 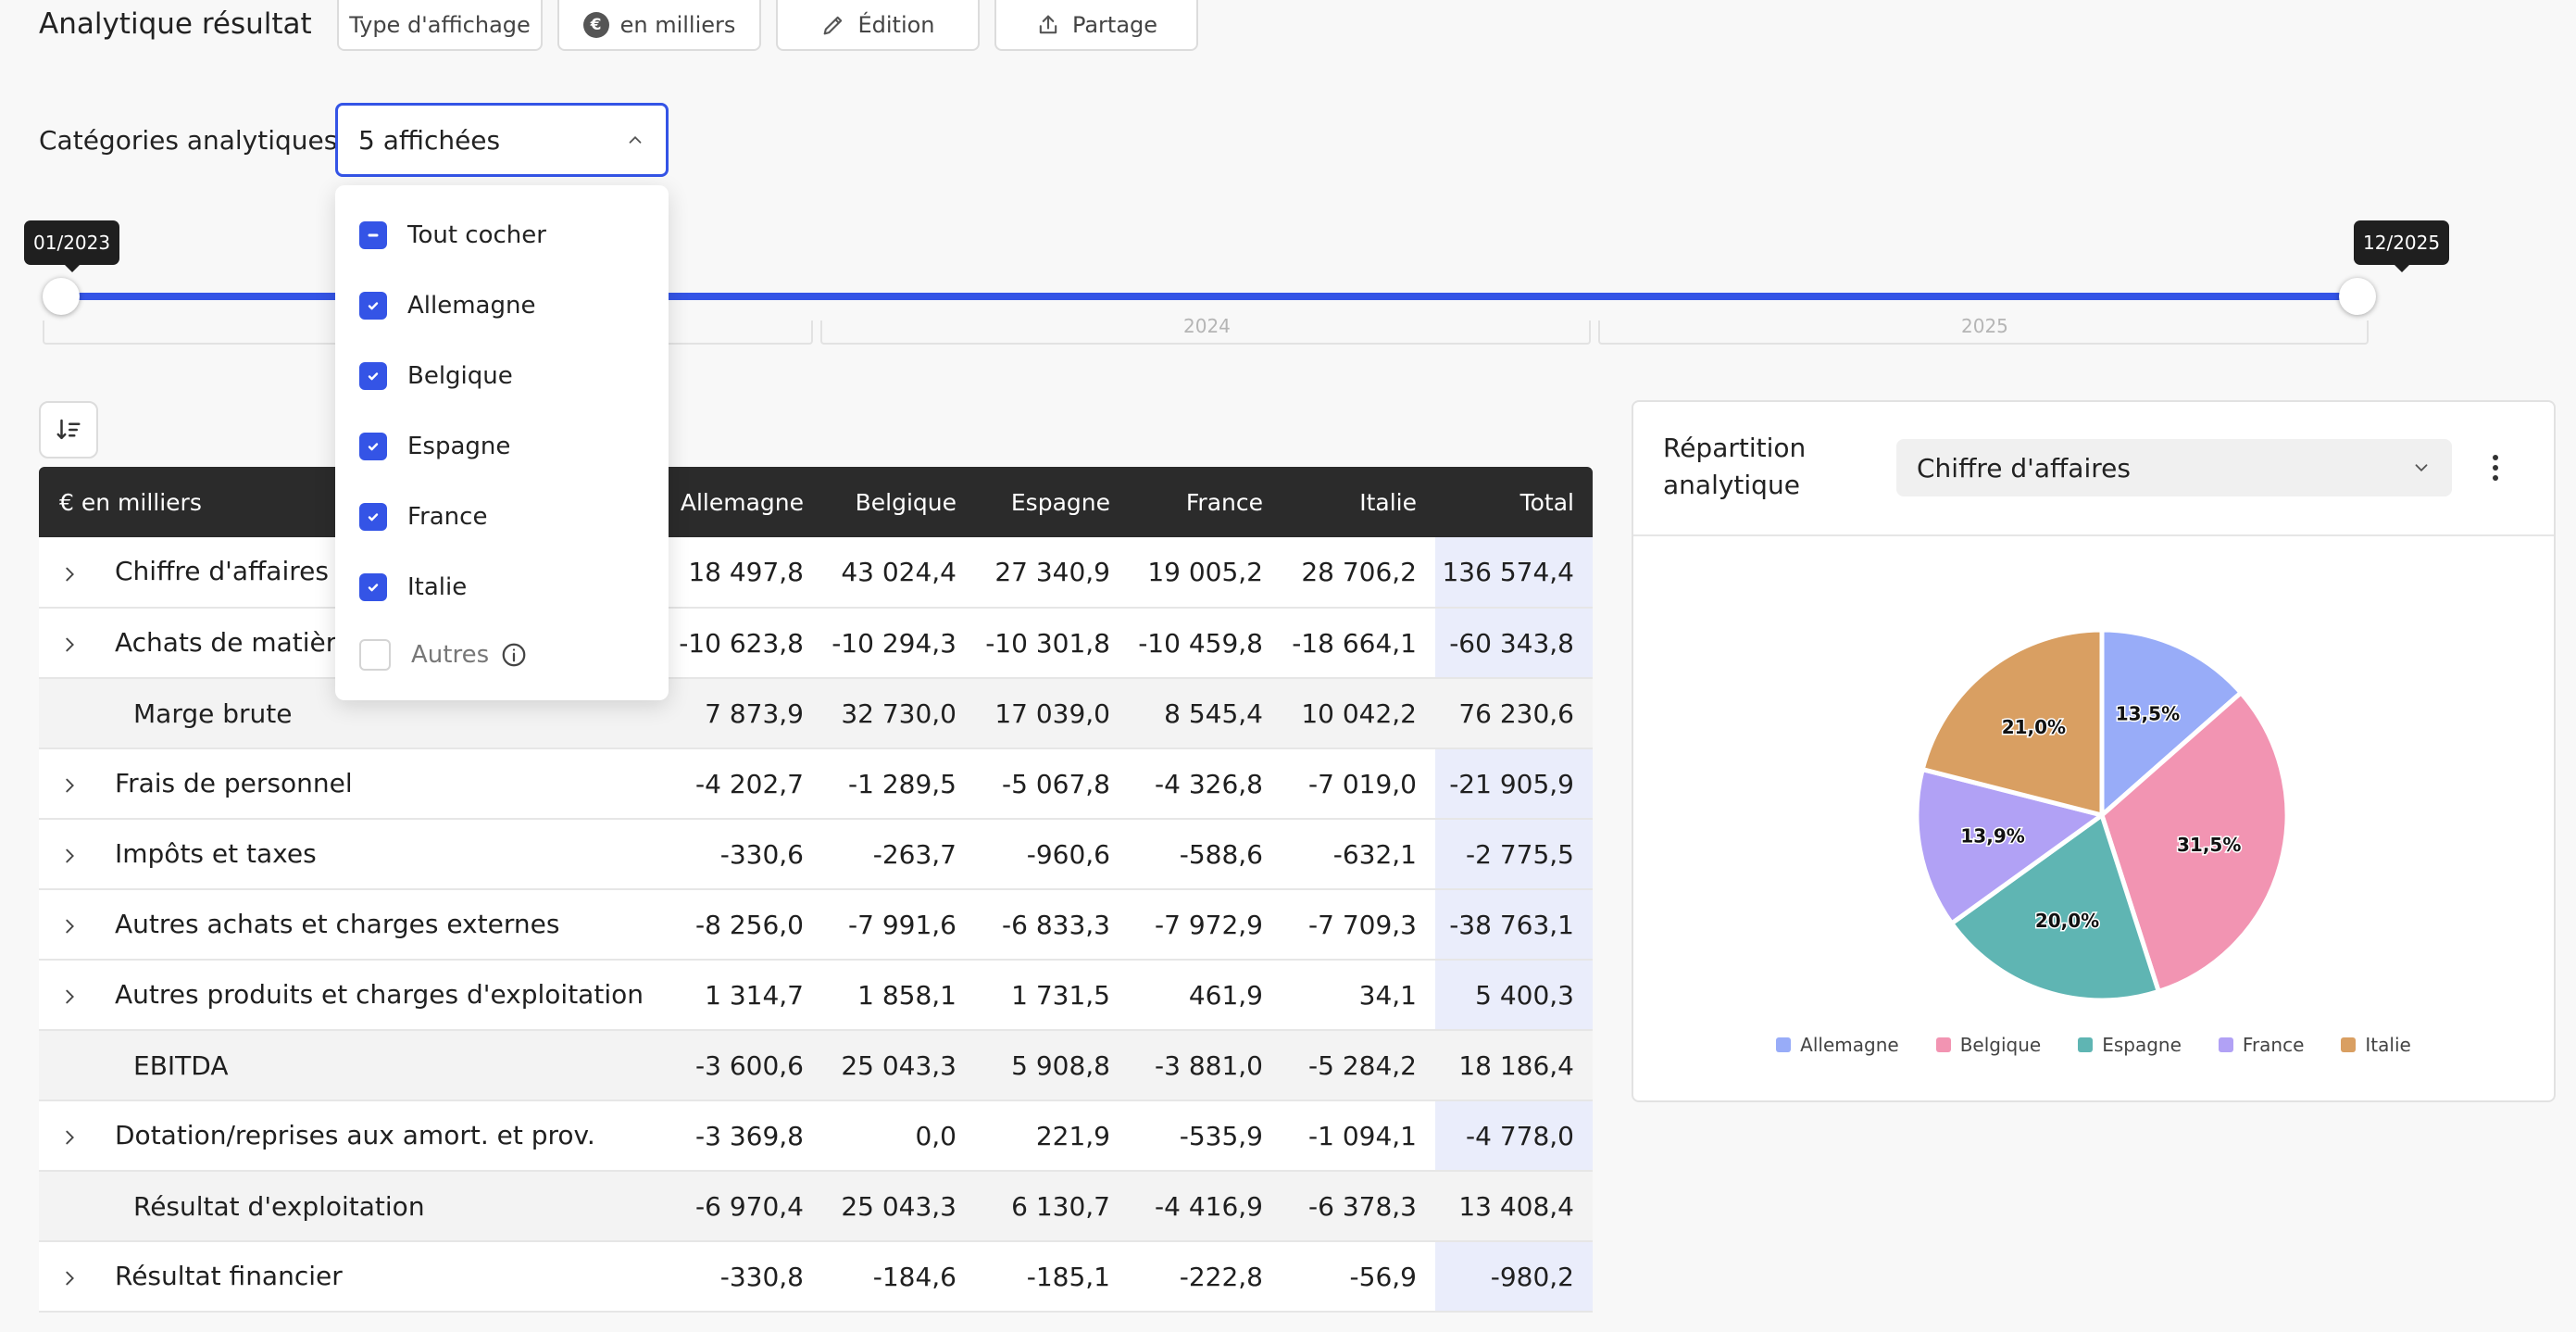 I want to click on pie-slice-france, so click(x=2010, y=846).